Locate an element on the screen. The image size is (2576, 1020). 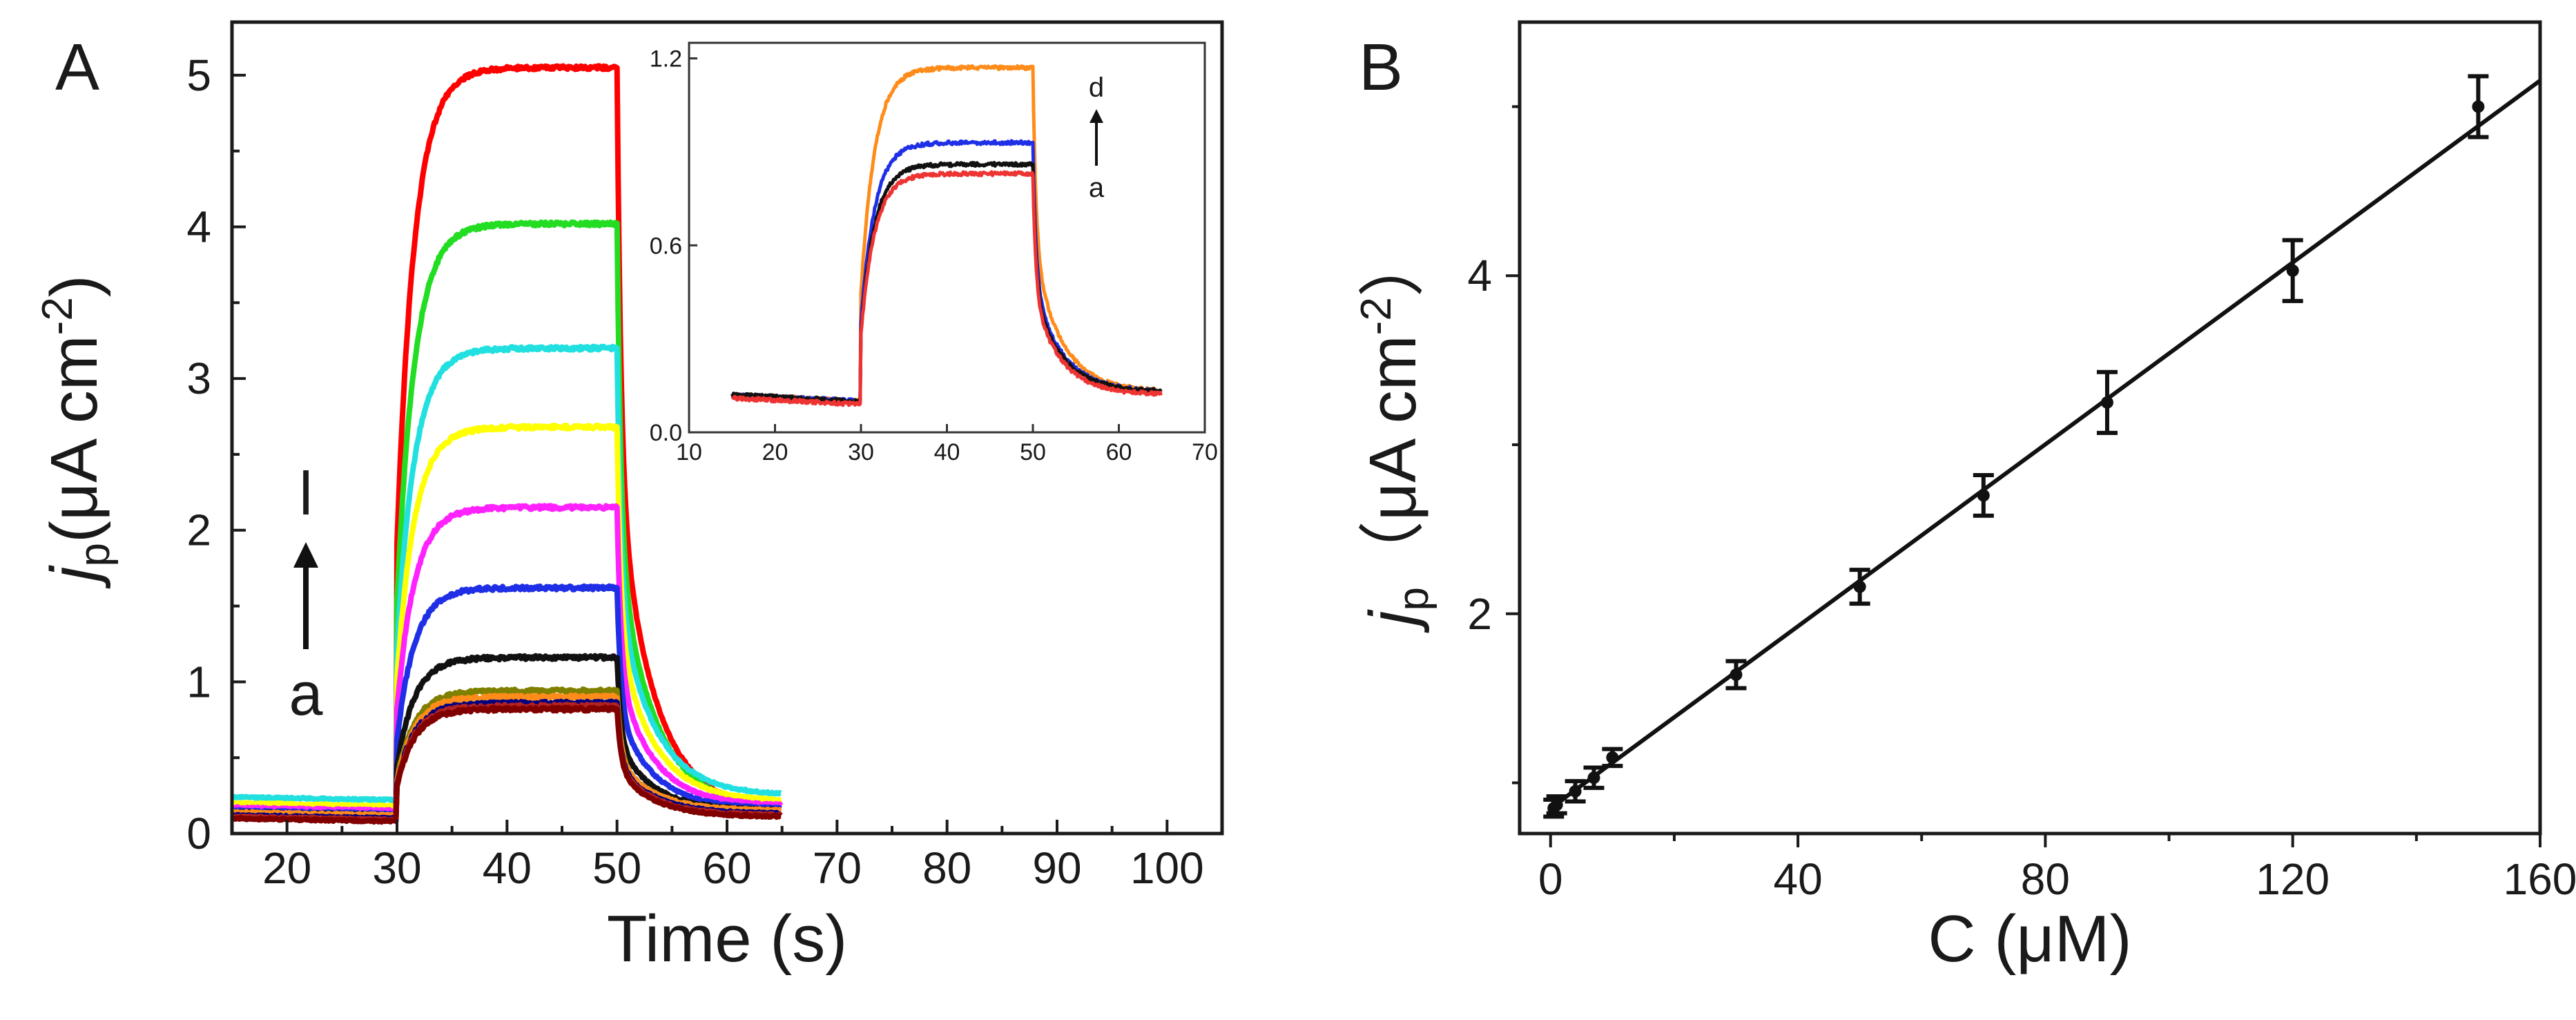
inset-y-tick-label: 1.2 is located at coordinates (666, 59).